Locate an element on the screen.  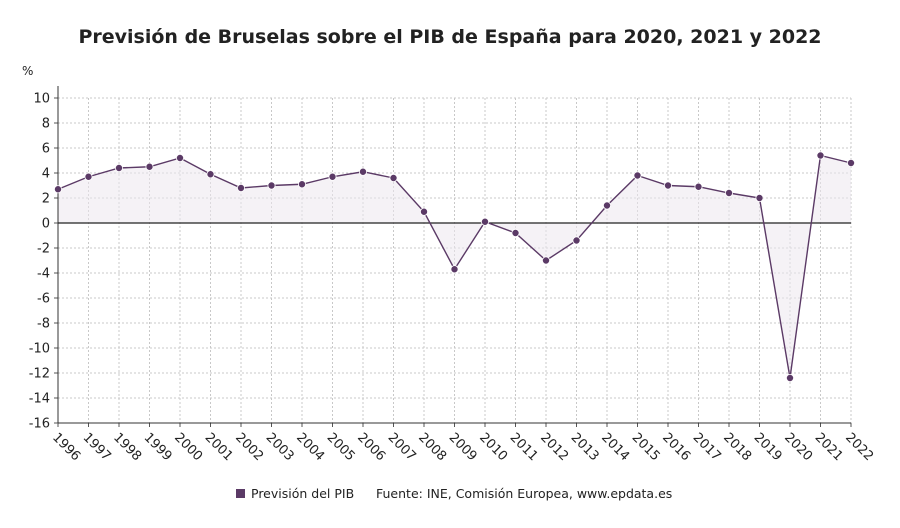
y-axis-unit: % is located at coordinates (27, 71).